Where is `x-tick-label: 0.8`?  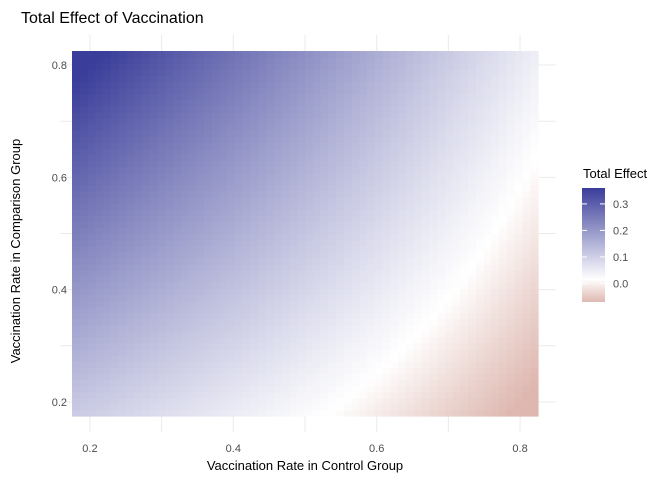 x-tick-label: 0.8 is located at coordinates (519, 449).